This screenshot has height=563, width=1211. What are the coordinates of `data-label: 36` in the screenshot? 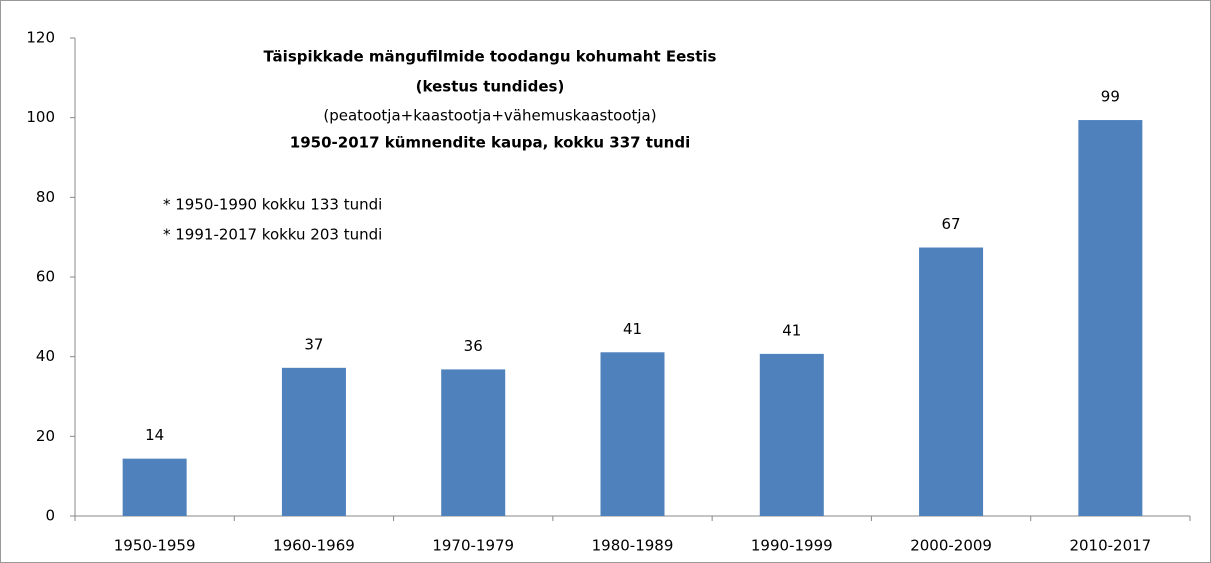 It's located at (473, 346).